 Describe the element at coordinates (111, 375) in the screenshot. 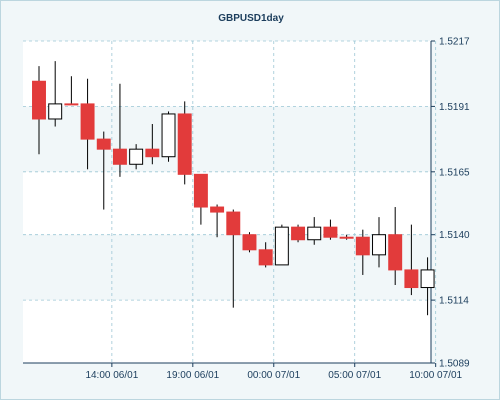

I see `x-tick-label: 14:00 06/01` at that location.